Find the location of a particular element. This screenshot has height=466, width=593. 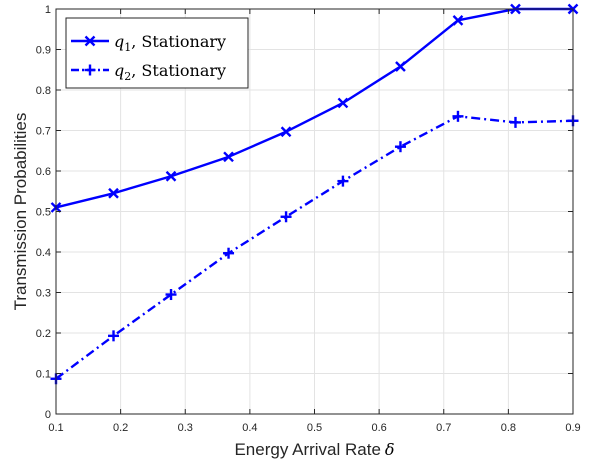

y-tick-label: 0.5 is located at coordinates (43, 213).